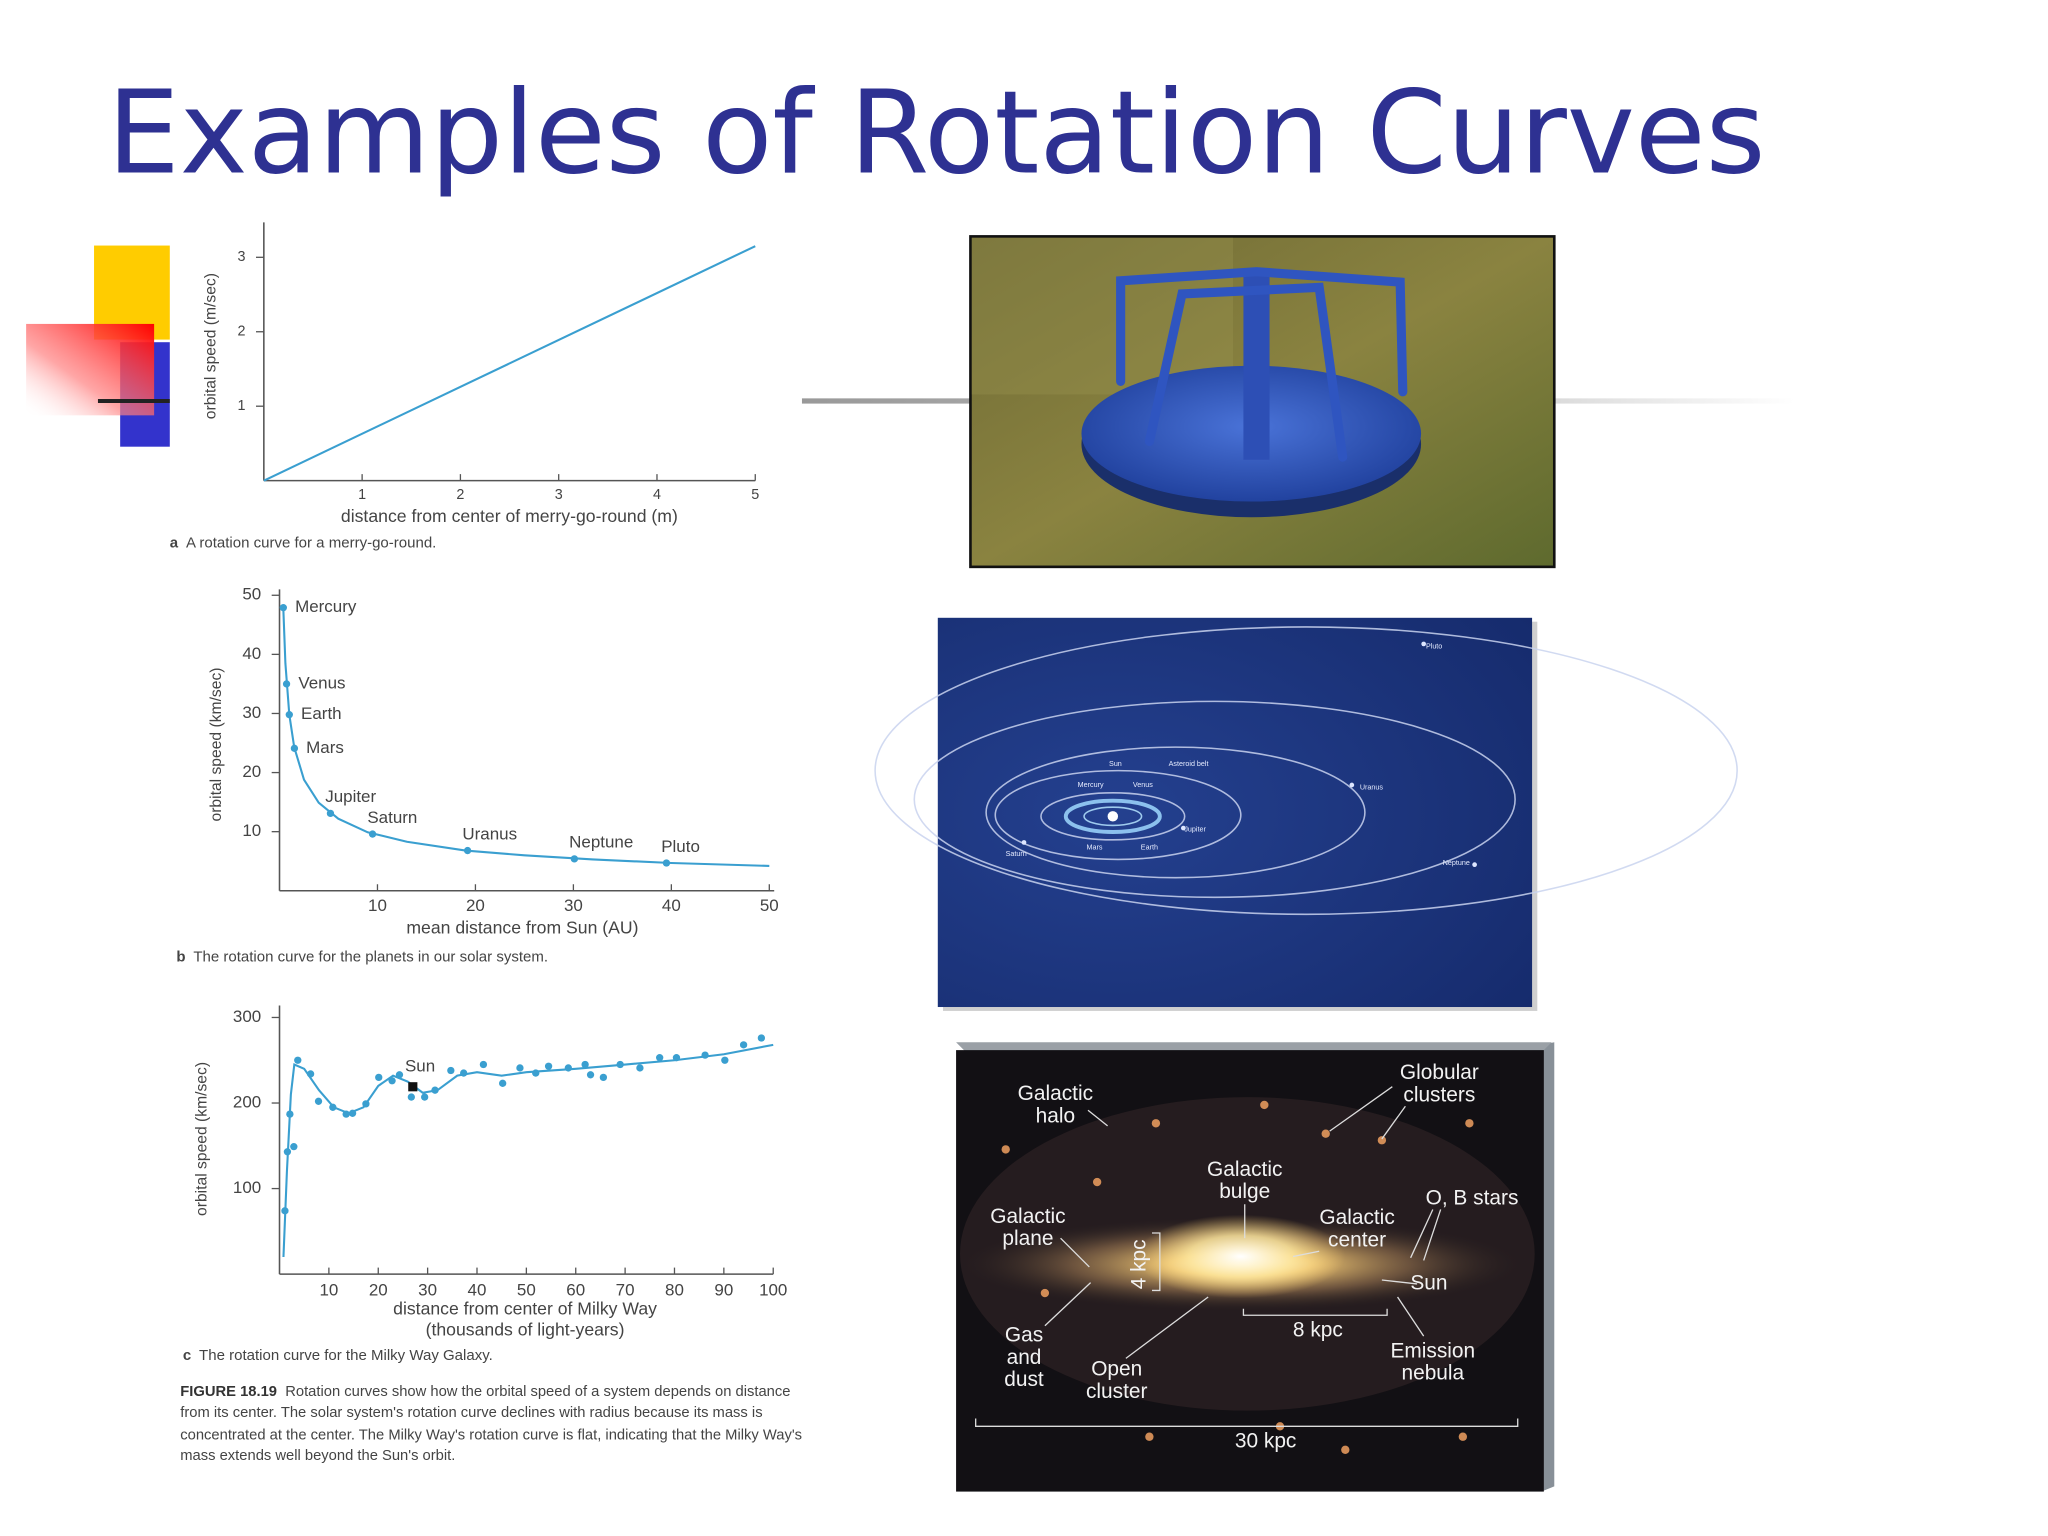  I want to click on dimension-8kpc, so click(1315, 1312).